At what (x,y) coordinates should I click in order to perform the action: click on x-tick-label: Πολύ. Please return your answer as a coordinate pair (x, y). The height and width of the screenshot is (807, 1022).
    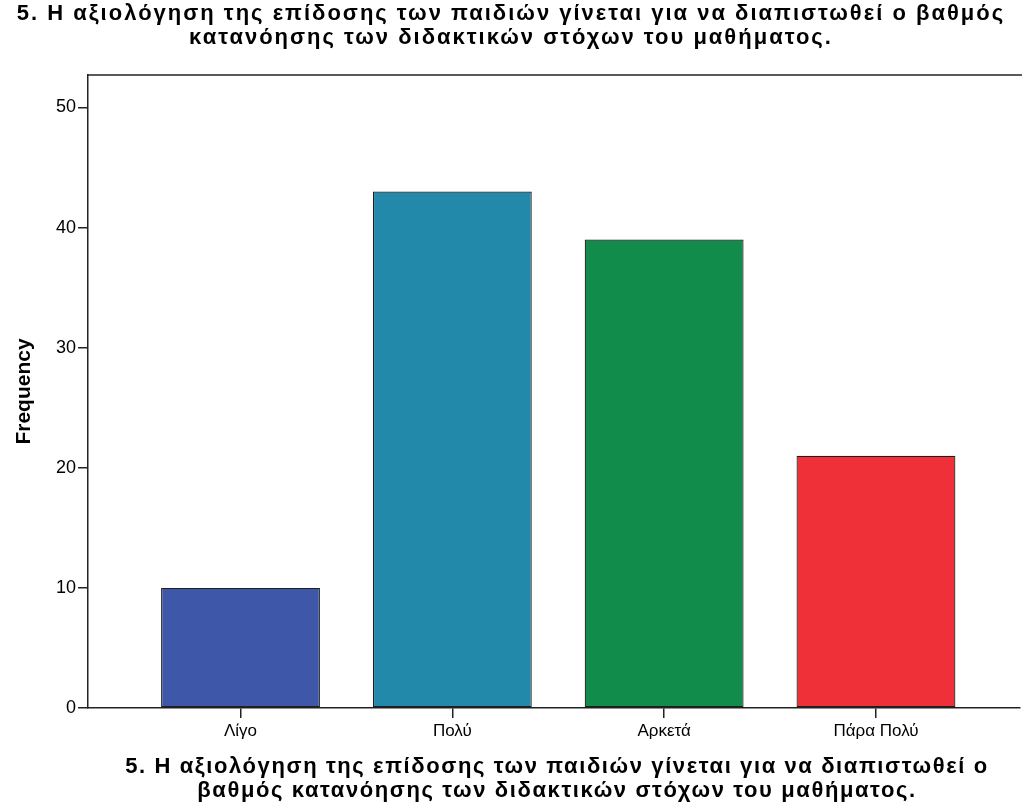
    Looking at the image, I should click on (452, 730).